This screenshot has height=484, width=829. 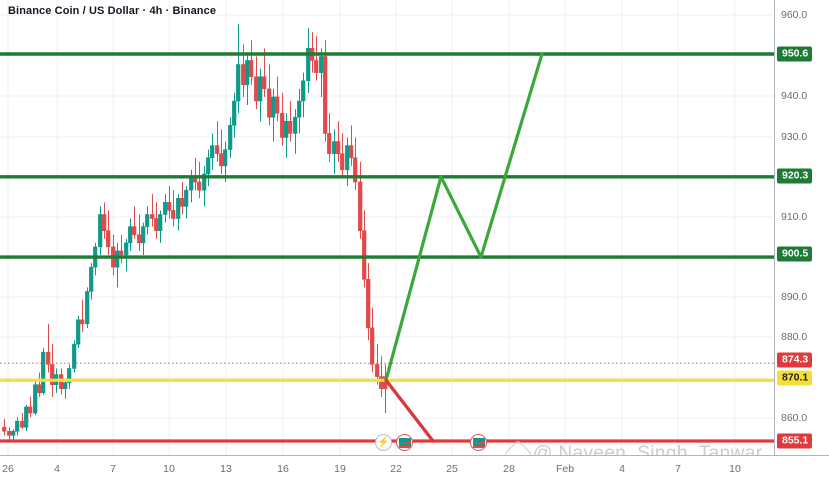 I want to click on bullish-projection-line, so click(x=464, y=217).